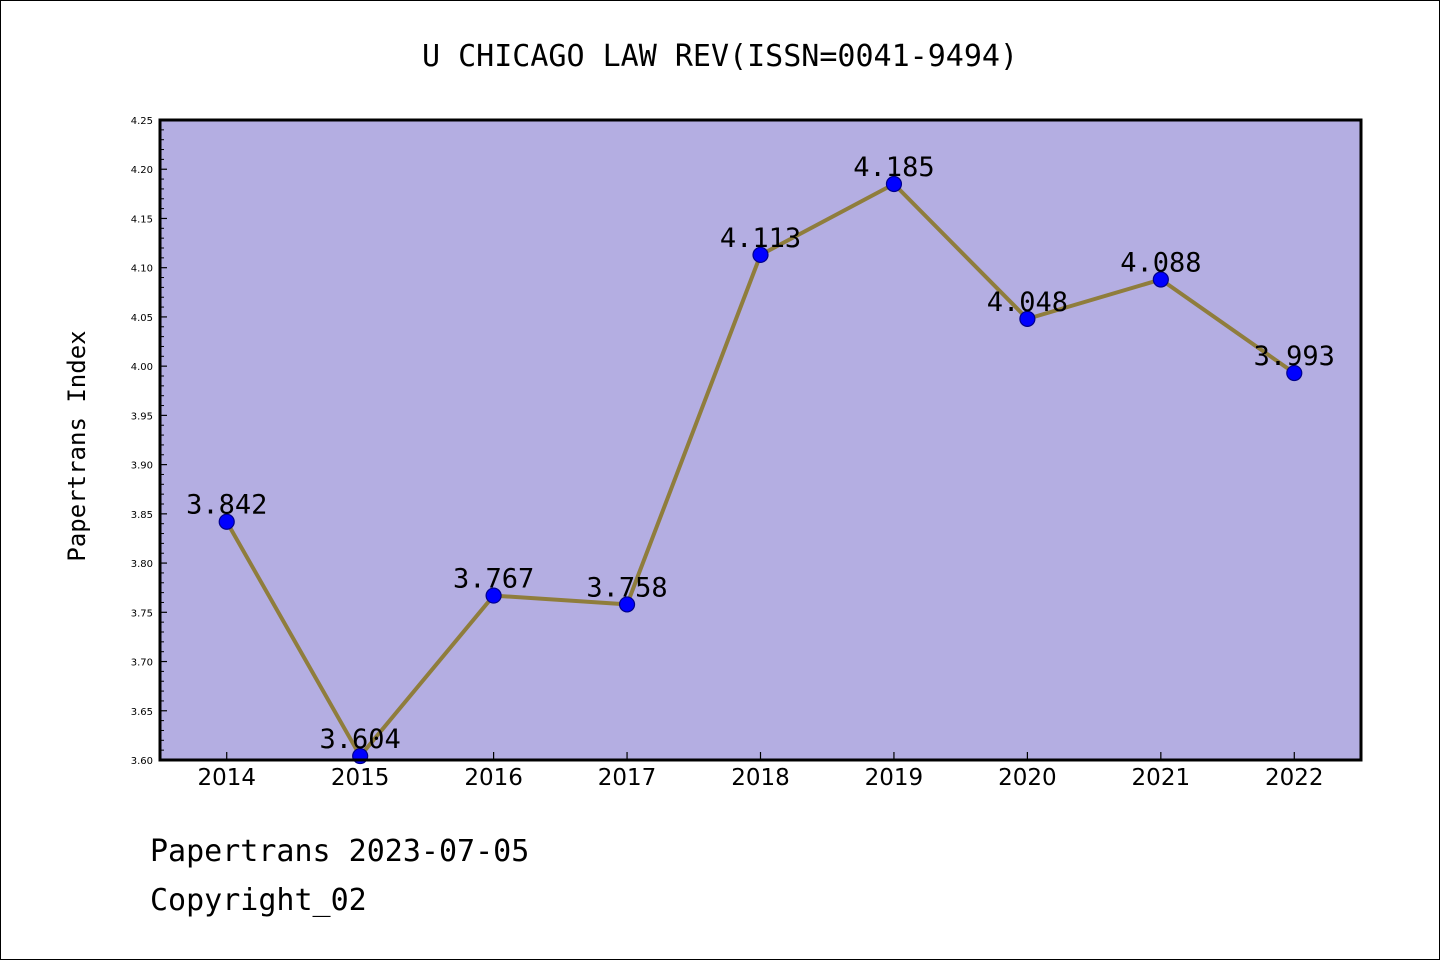 This screenshot has width=1440, height=960. Describe the element at coordinates (258, 900) in the screenshot. I see `footer-copyright: Copyright_02` at that location.